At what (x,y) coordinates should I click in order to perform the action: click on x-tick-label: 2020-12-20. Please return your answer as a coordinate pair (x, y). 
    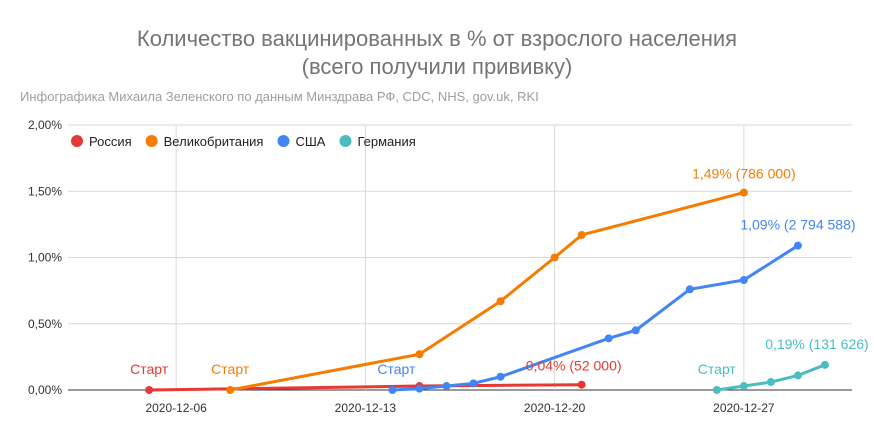
    Looking at the image, I should click on (555, 408).